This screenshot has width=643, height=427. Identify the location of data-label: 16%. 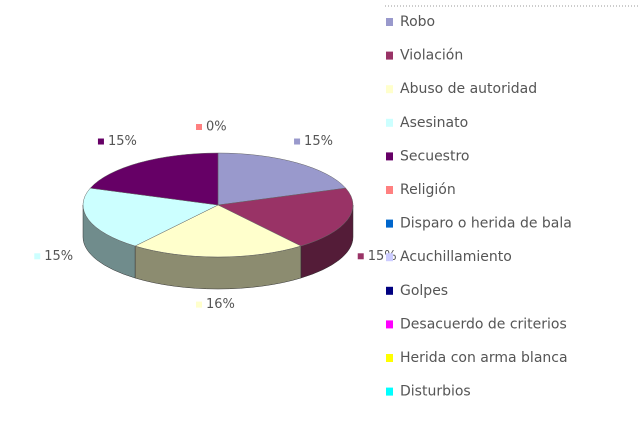
(220, 304).